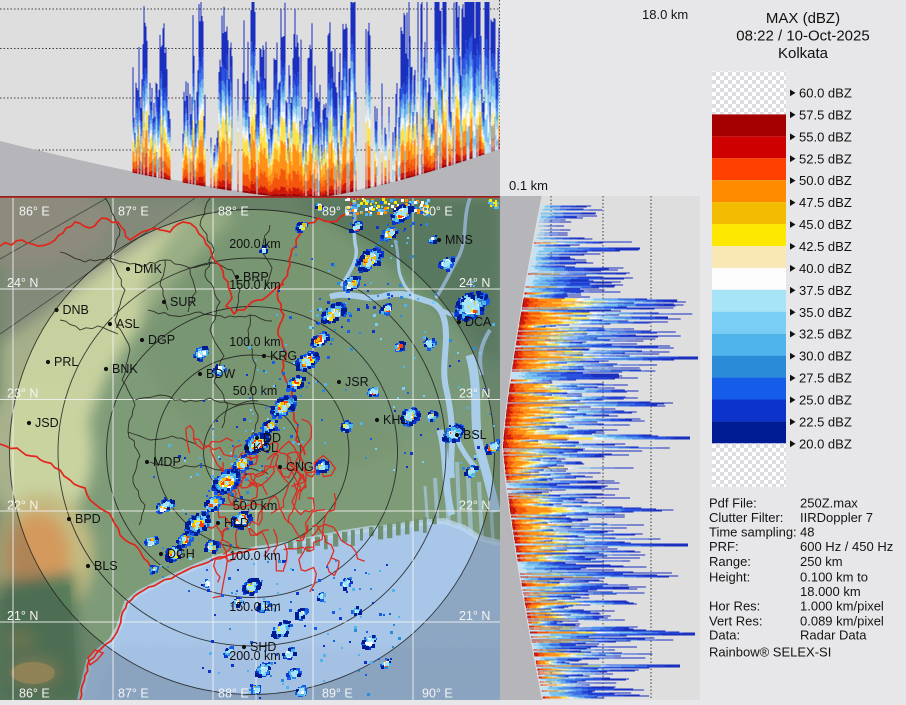  What do you see at coordinates (47, 423) in the screenshot?
I see `svg-text: JSD` at bounding box center [47, 423].